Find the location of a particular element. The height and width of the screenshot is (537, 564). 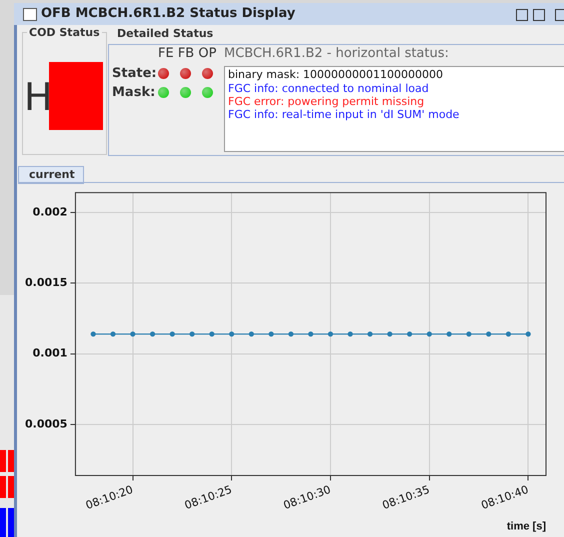

text: FE FB OP is located at coordinates (187, 53).